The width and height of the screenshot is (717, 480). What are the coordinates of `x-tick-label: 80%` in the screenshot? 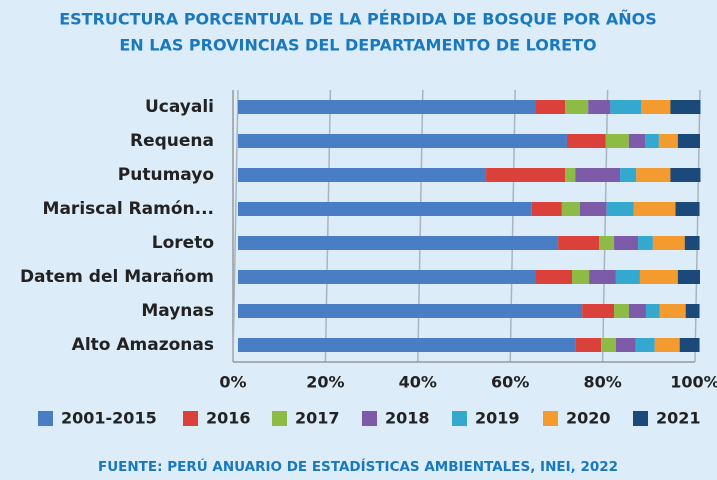 It's located at (602, 382).